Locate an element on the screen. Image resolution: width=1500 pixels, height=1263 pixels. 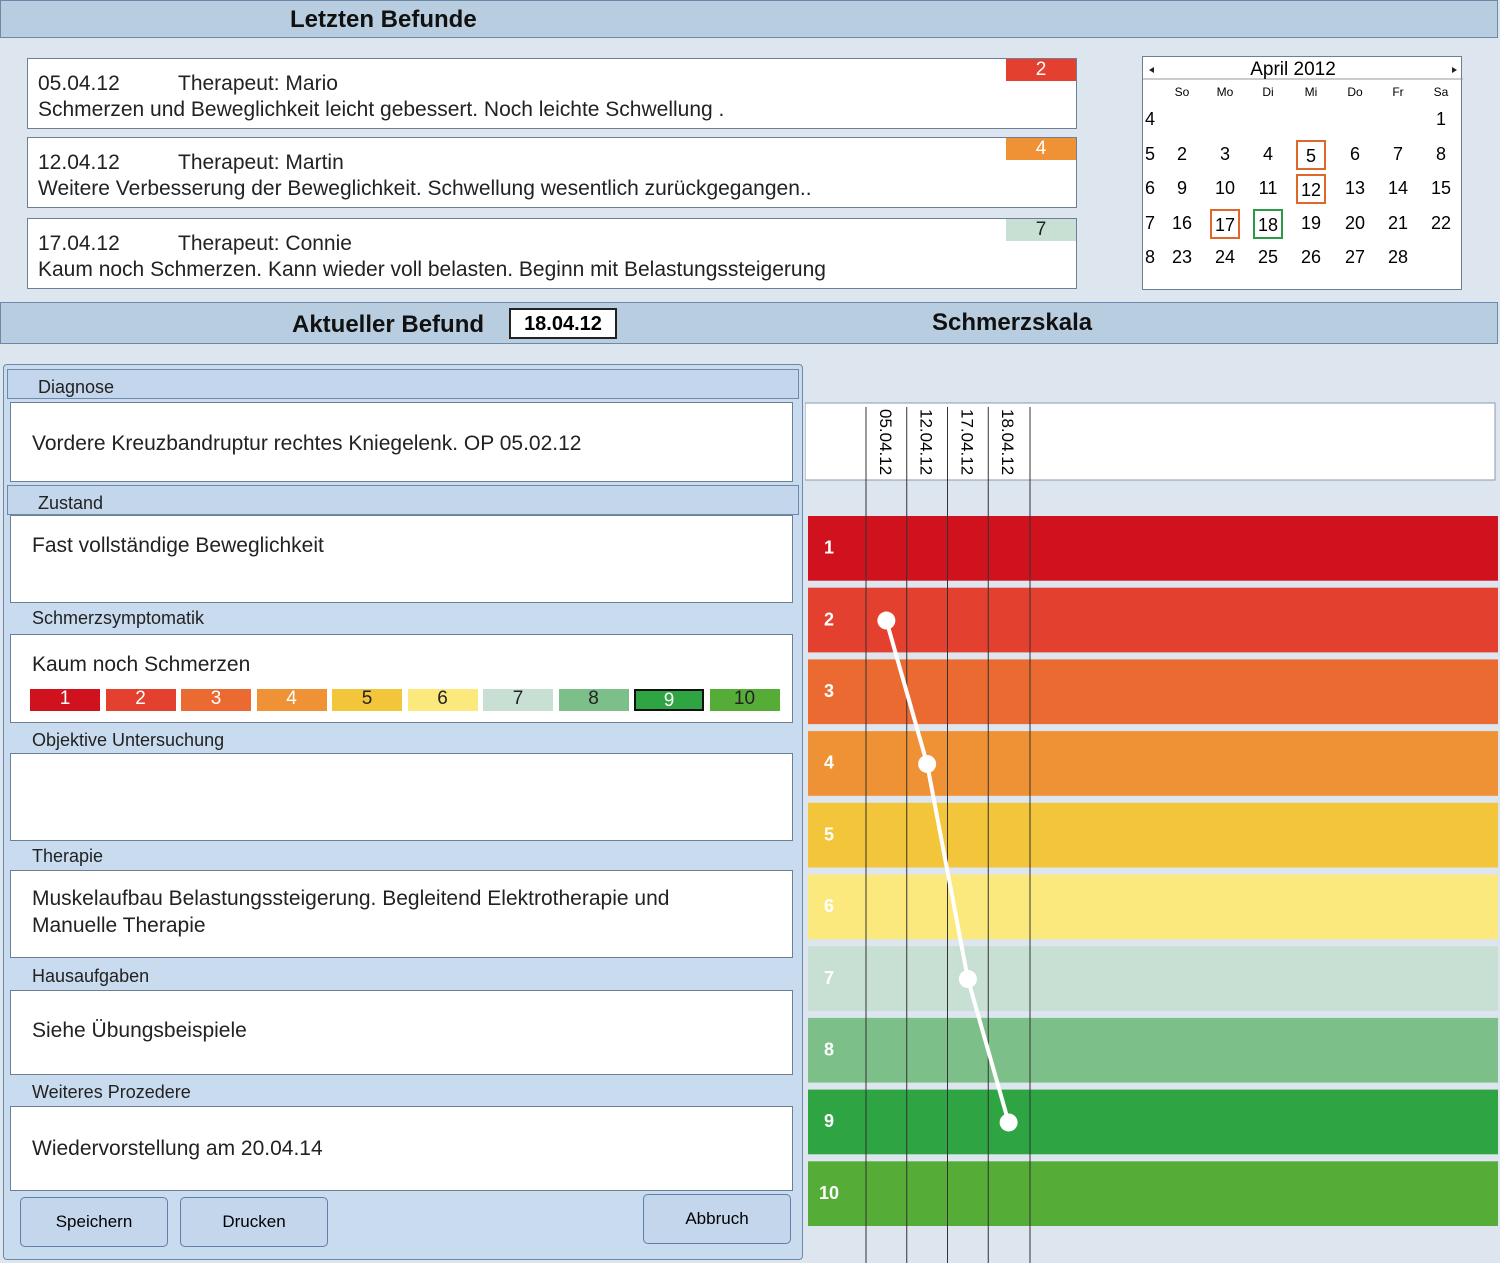
befund-therapist: Therapeut: Martin is located at coordinates (261, 162).